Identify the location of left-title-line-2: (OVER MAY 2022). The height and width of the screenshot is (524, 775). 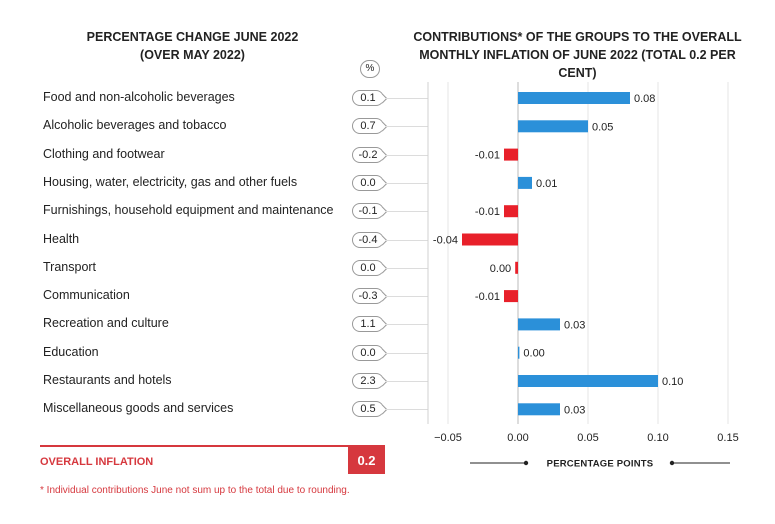
(192, 55).